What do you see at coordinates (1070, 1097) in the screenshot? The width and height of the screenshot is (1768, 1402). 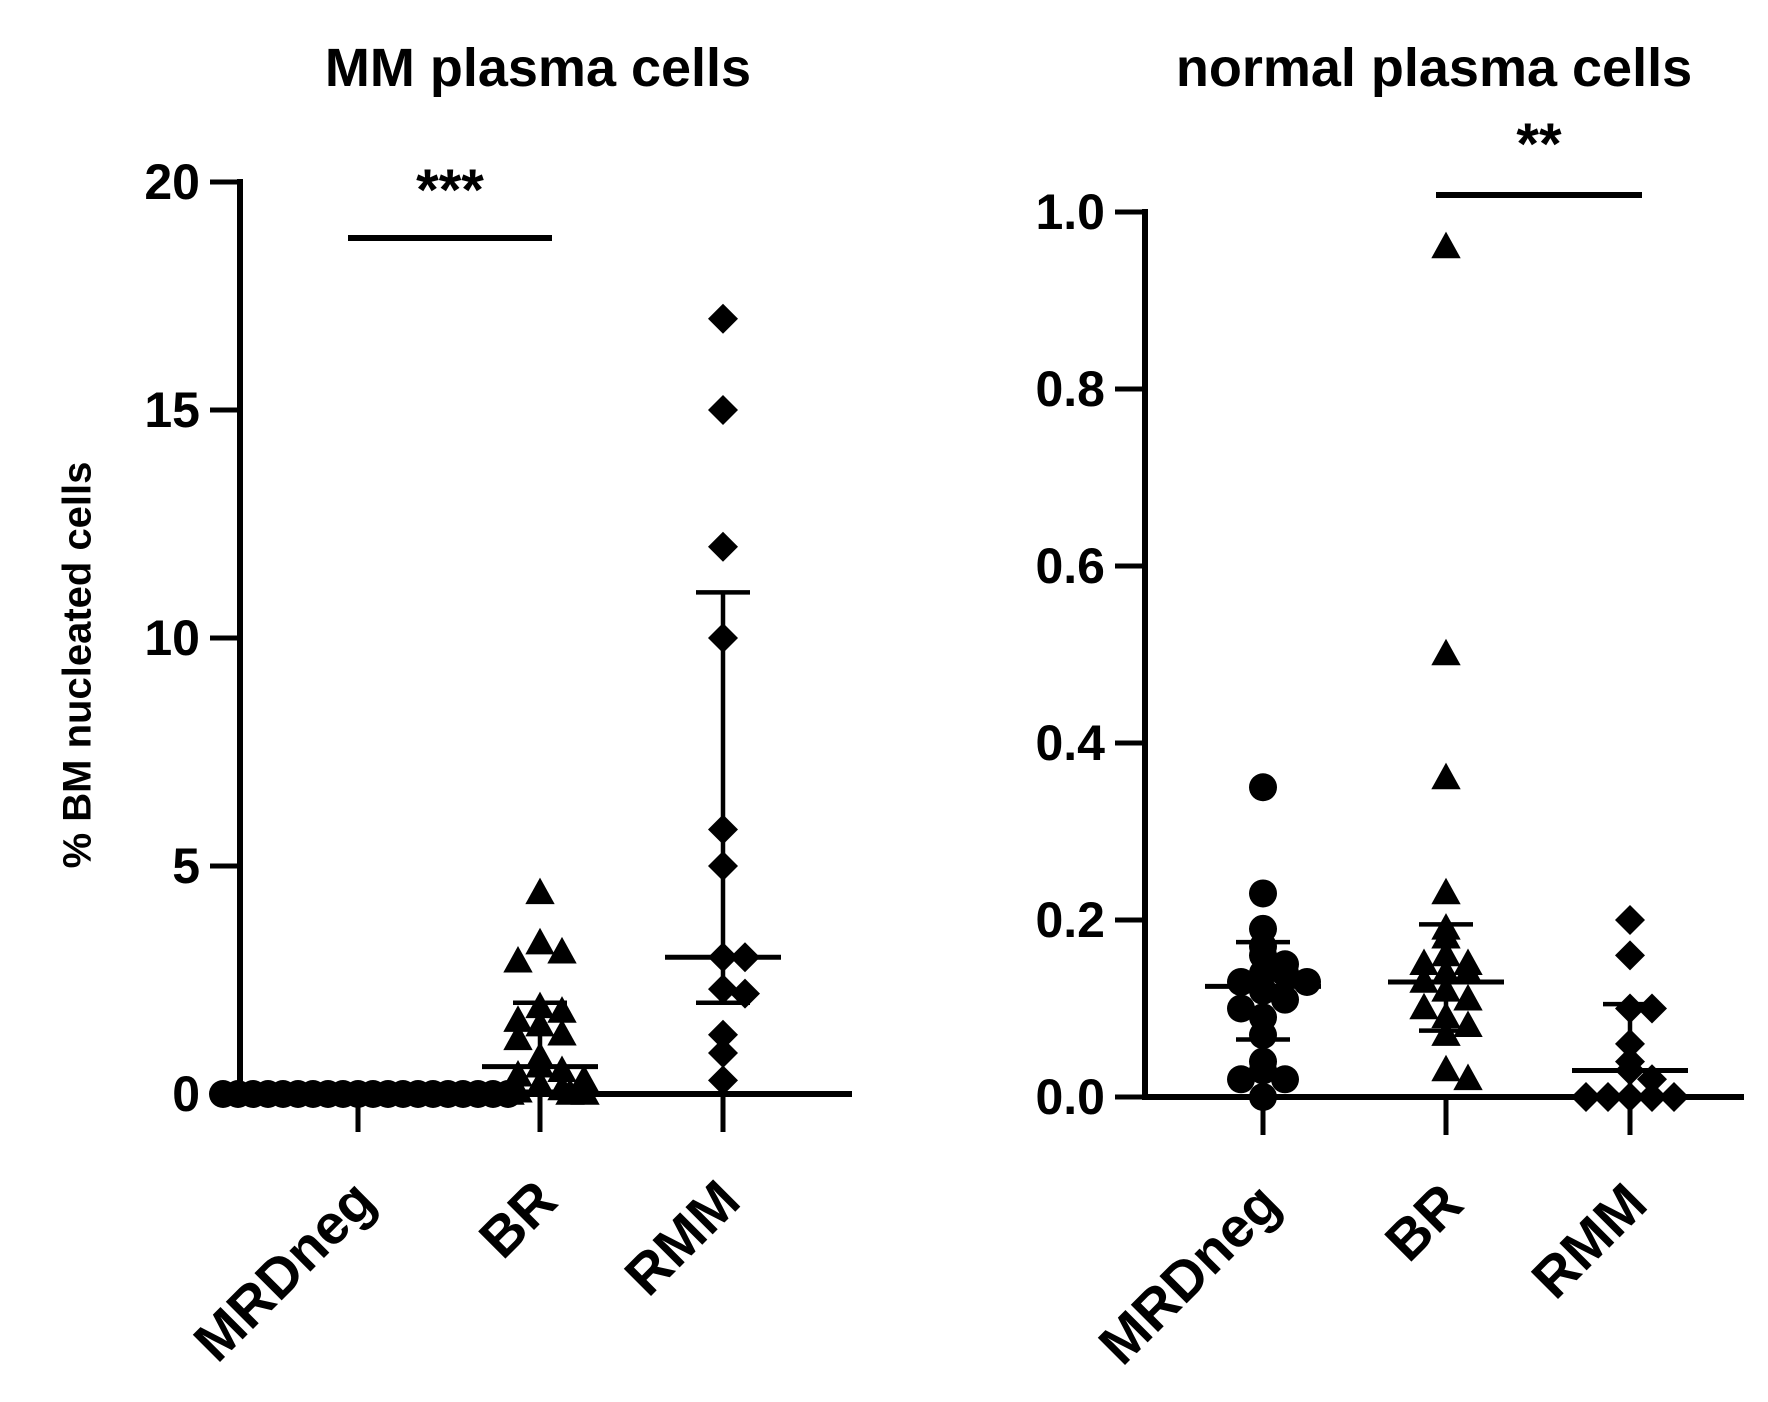 I see `y-tick-label: 0.0` at bounding box center [1070, 1097].